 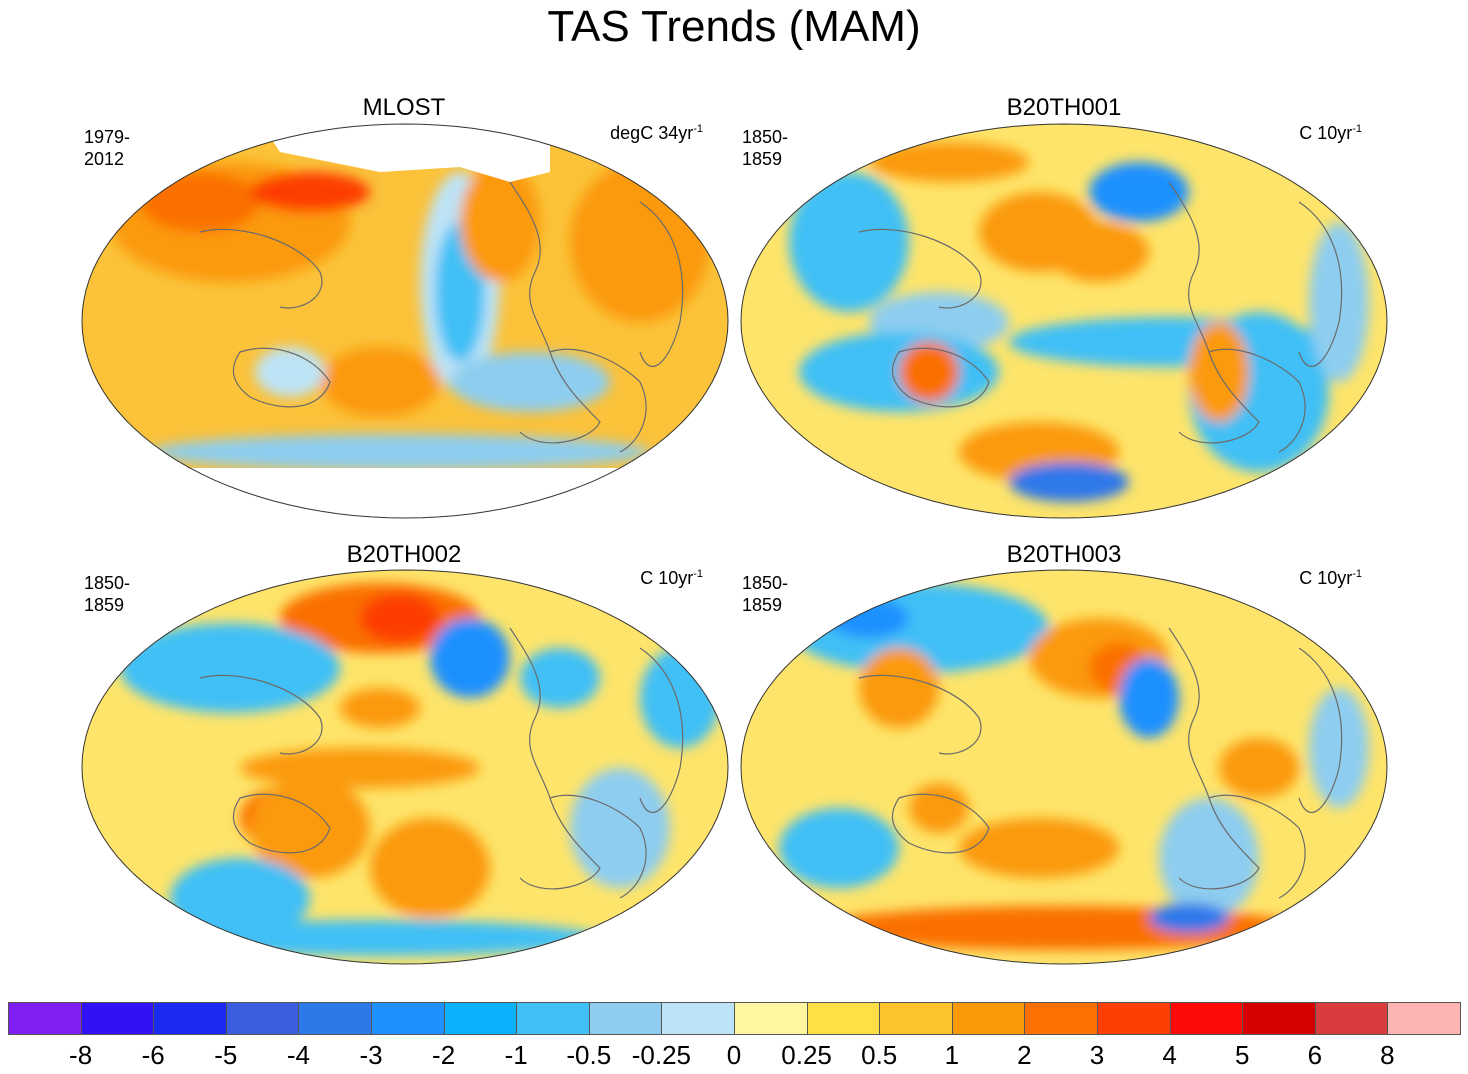 I want to click on colorbar-label: 0, so click(x=734, y=1055).